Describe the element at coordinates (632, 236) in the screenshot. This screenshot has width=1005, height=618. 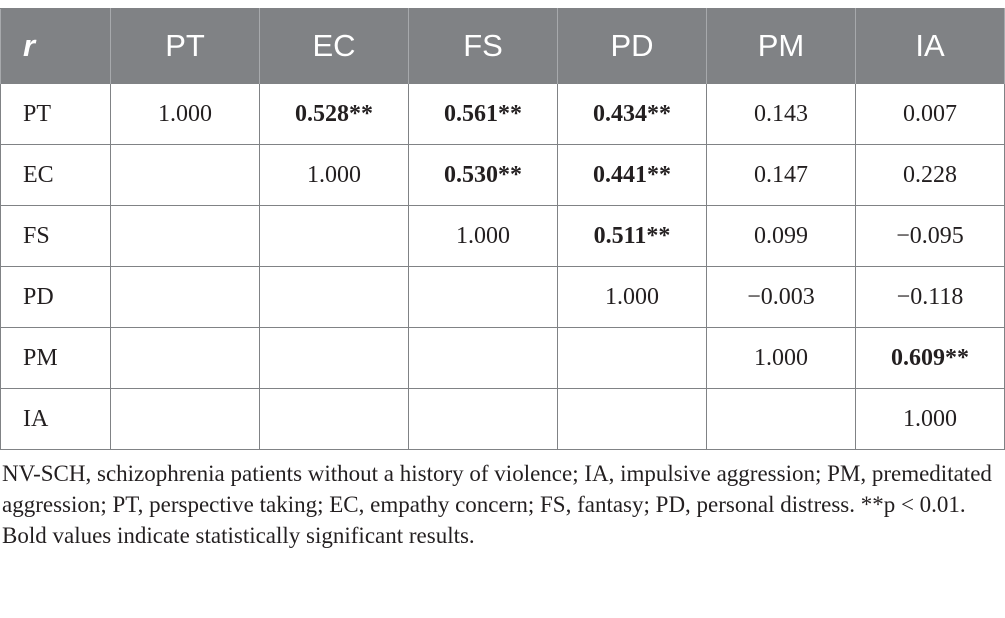
I see `significant-correlation-cell: 0.511**` at that location.